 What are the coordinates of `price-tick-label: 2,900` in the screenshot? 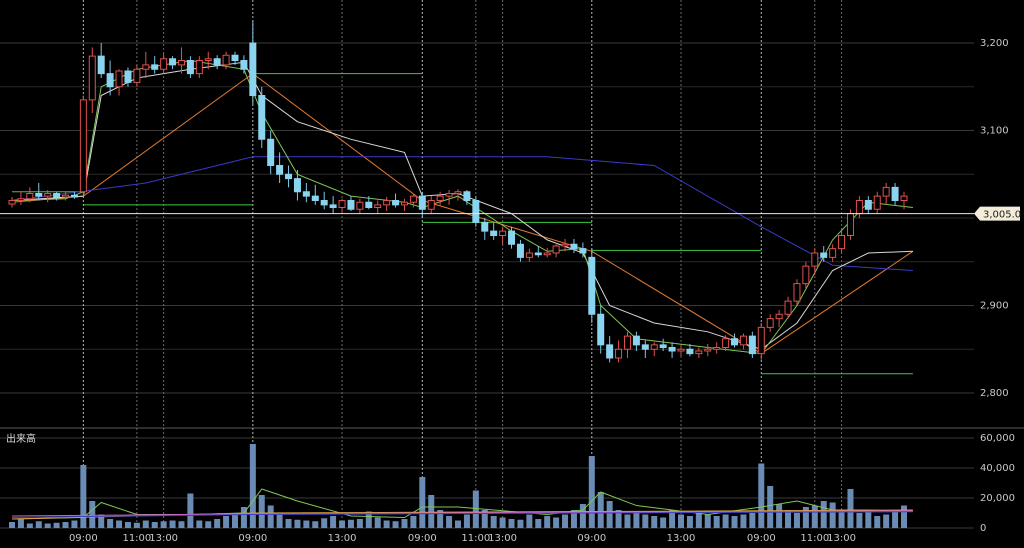 It's located at (994, 306).